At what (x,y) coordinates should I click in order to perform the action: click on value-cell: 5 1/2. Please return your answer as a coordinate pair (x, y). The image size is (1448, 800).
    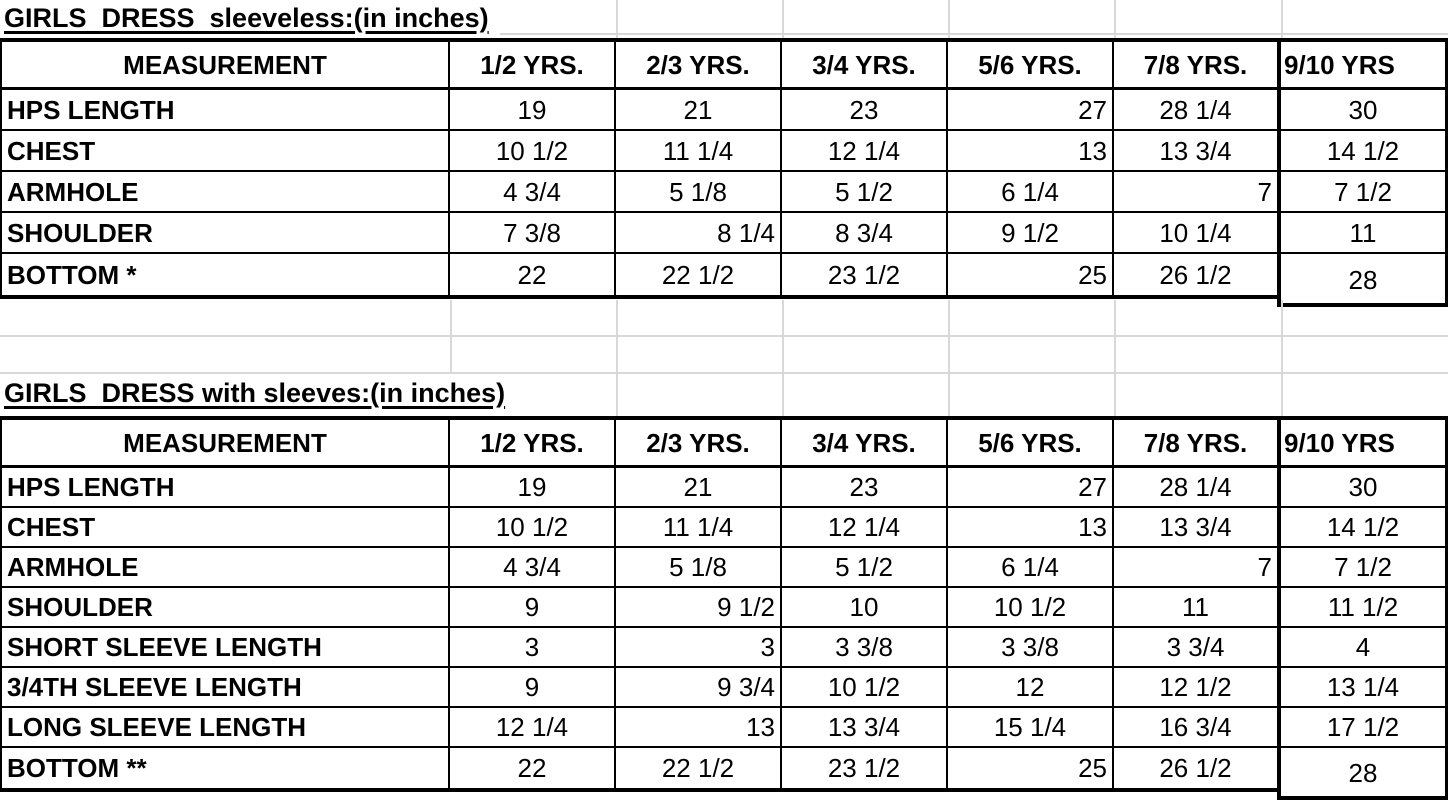
    Looking at the image, I should click on (865, 568).